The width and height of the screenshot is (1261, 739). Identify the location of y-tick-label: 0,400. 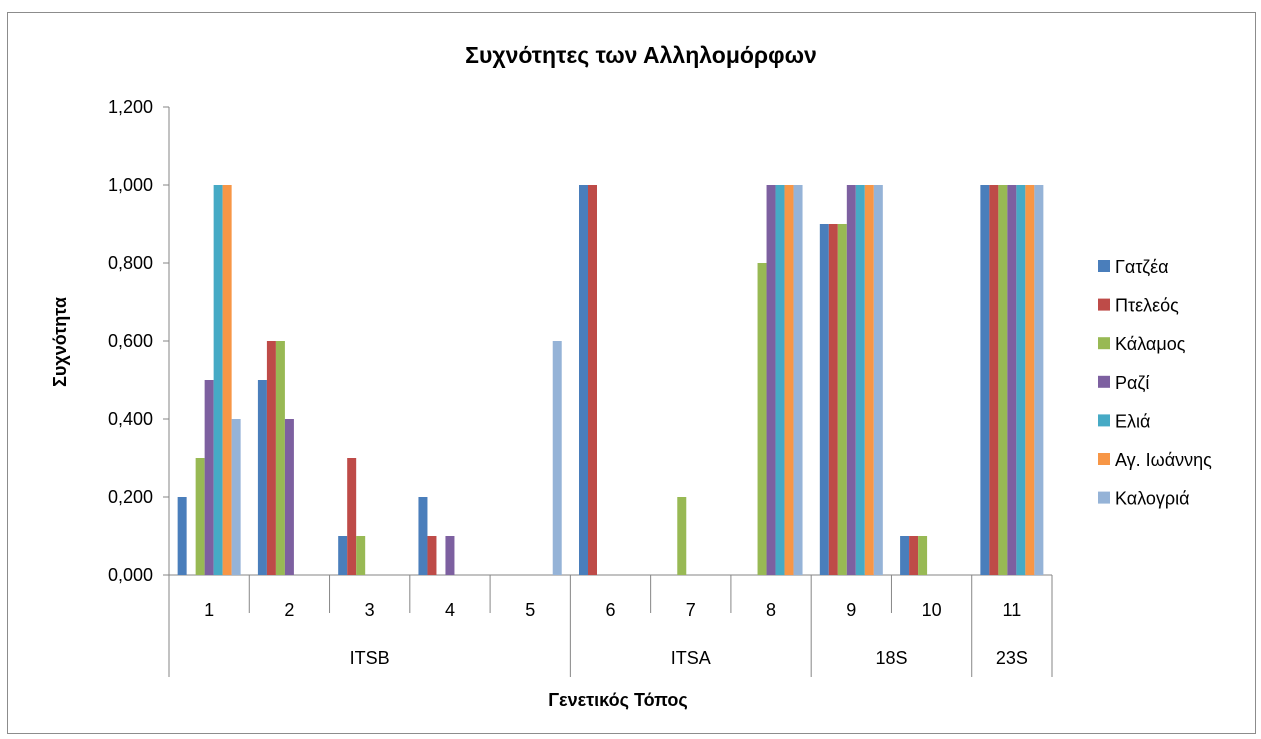
(130, 419).